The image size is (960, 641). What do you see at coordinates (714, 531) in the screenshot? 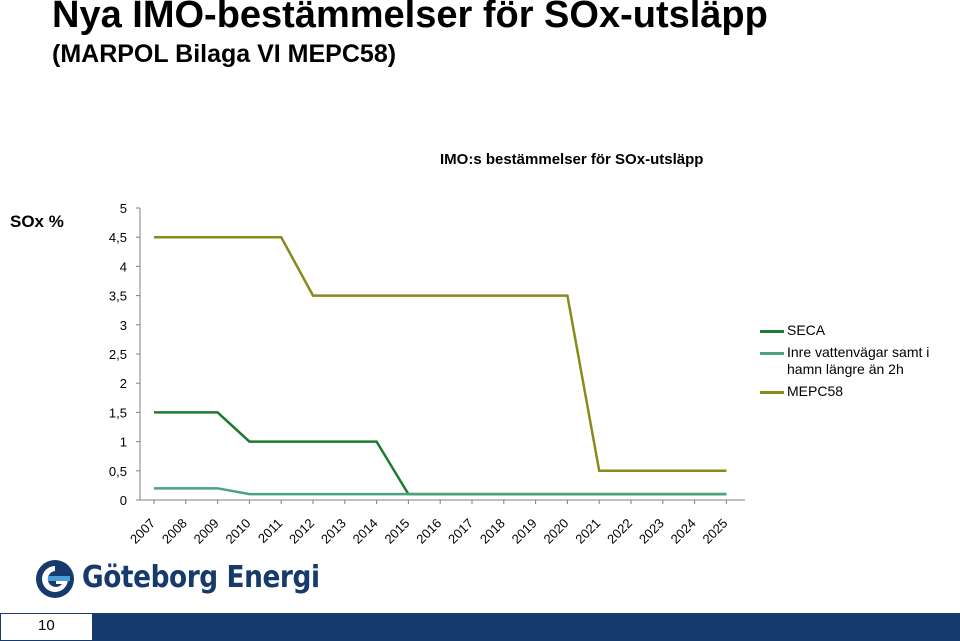
I see `x-tick-label: 2025` at bounding box center [714, 531].